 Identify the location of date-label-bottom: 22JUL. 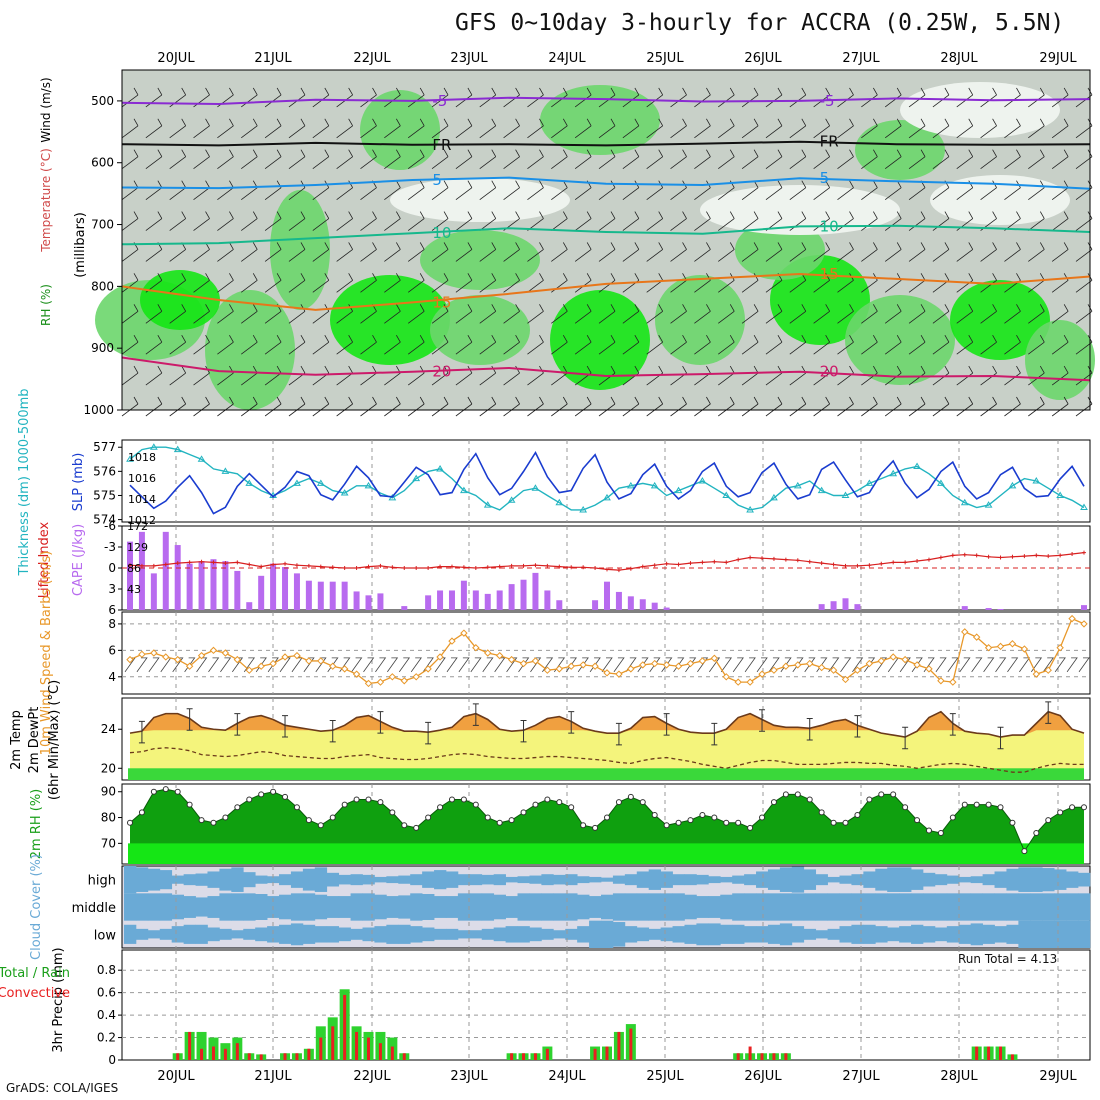
(372, 1076).